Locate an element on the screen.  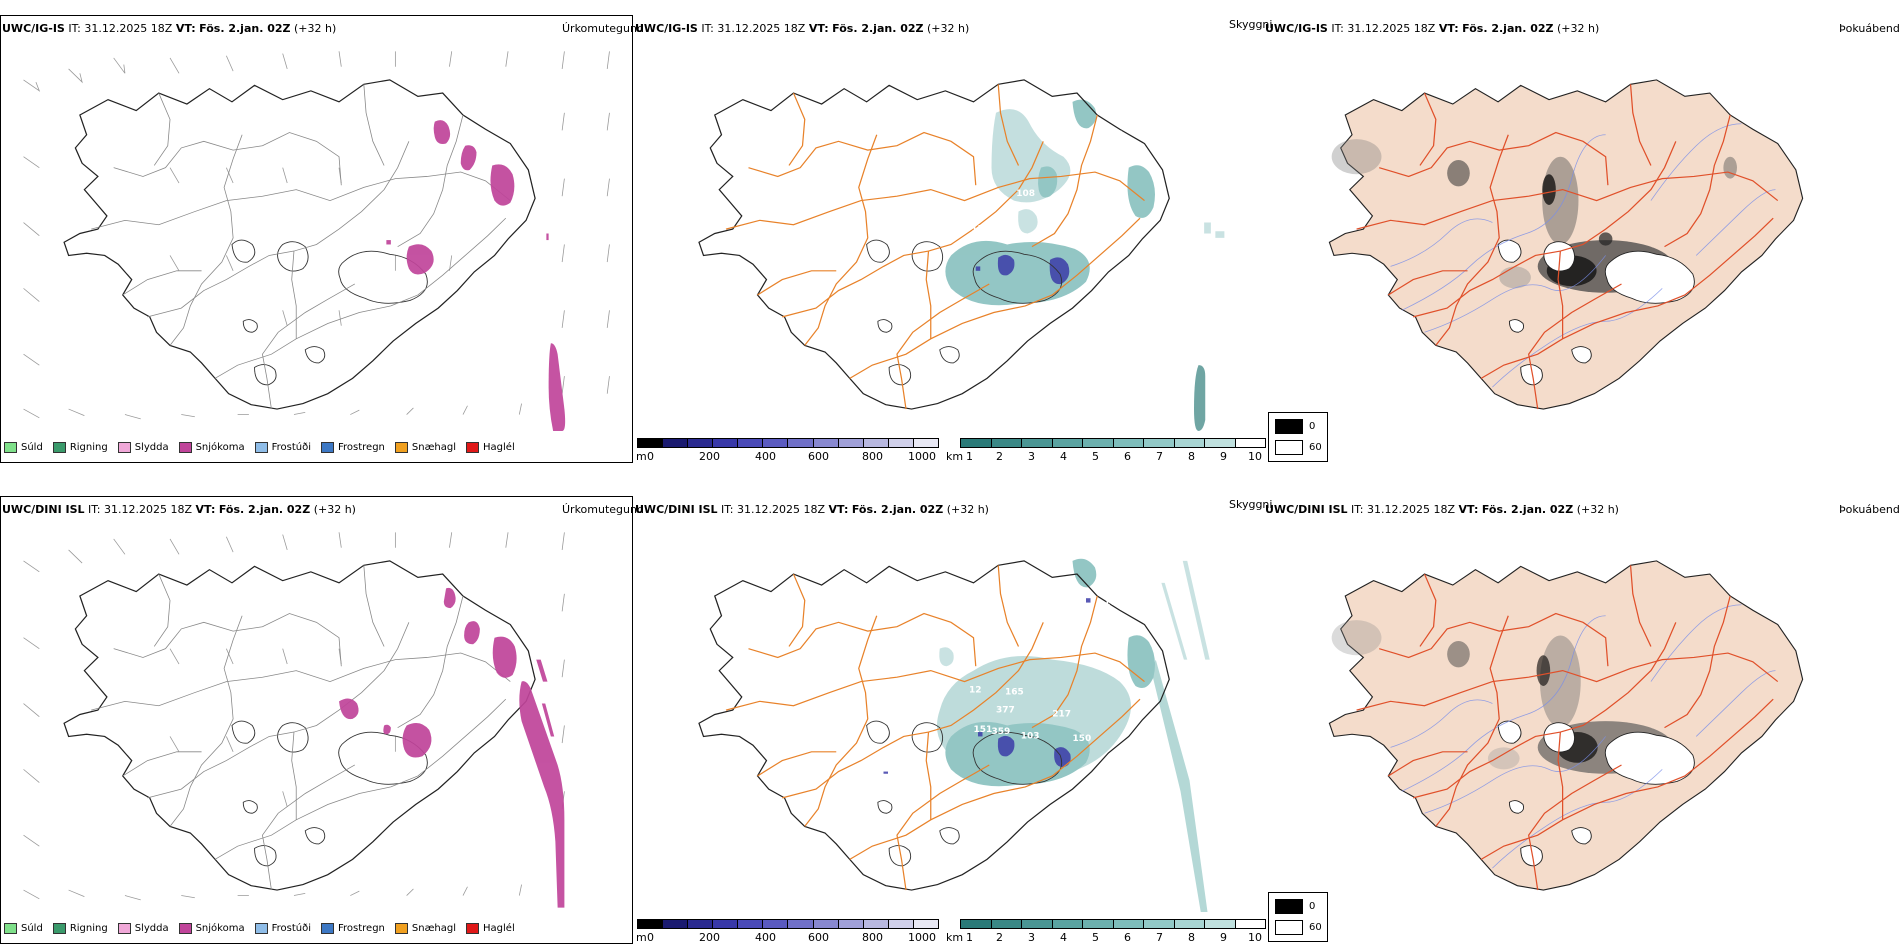
model-name: UWC/IG-IS is located at coordinates (33, 28).